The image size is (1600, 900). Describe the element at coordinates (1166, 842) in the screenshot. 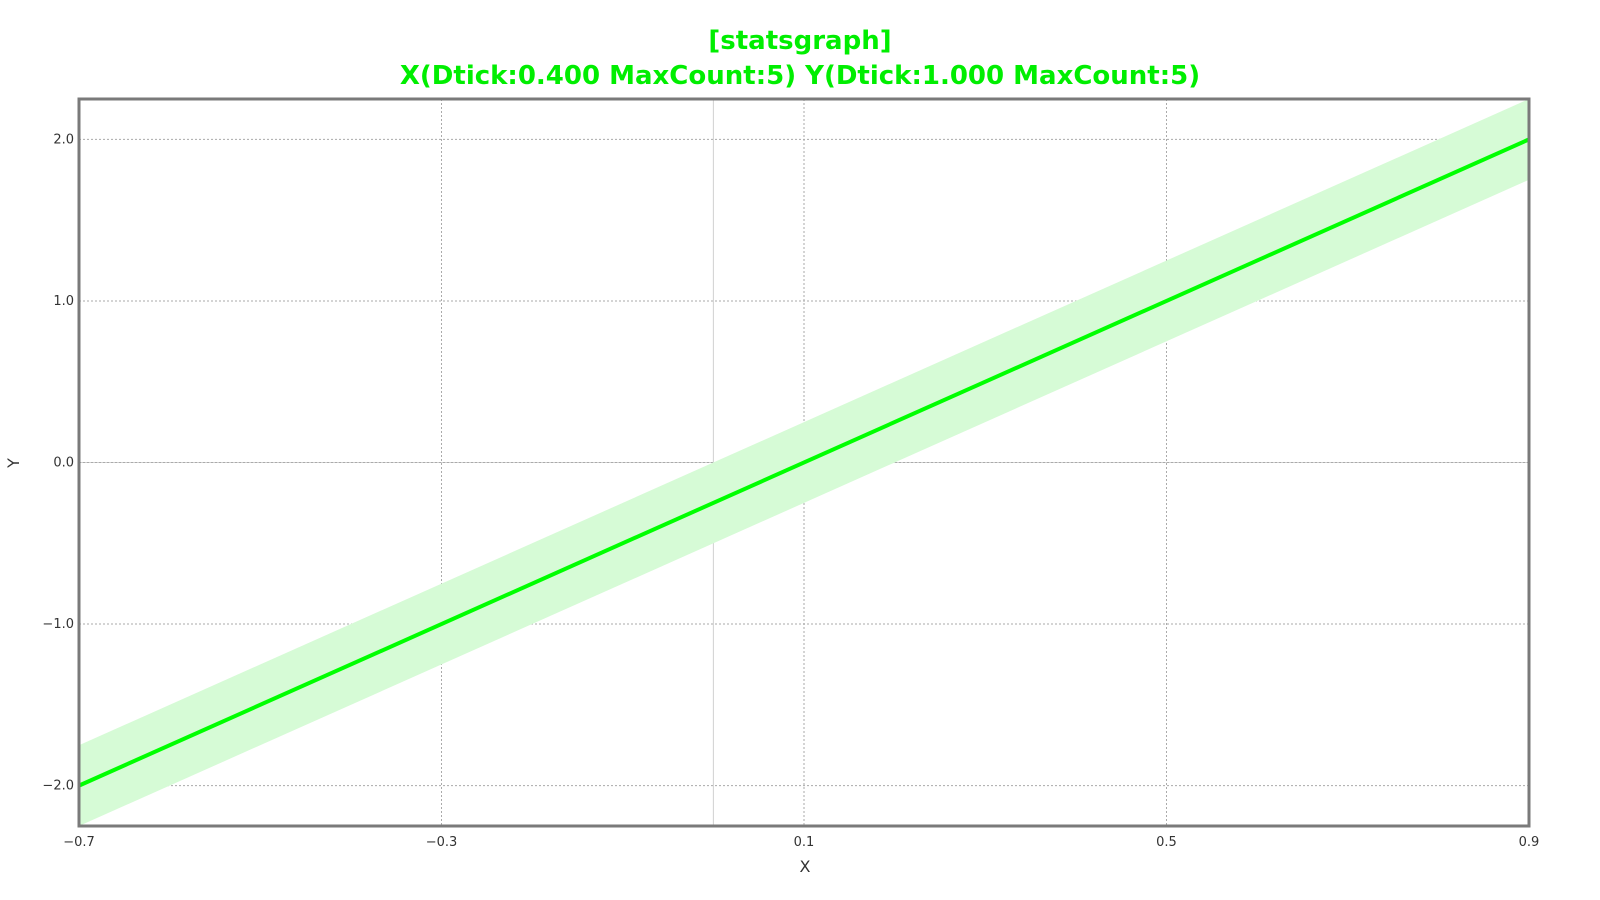

I see `x-tick-label: 0.5` at that location.